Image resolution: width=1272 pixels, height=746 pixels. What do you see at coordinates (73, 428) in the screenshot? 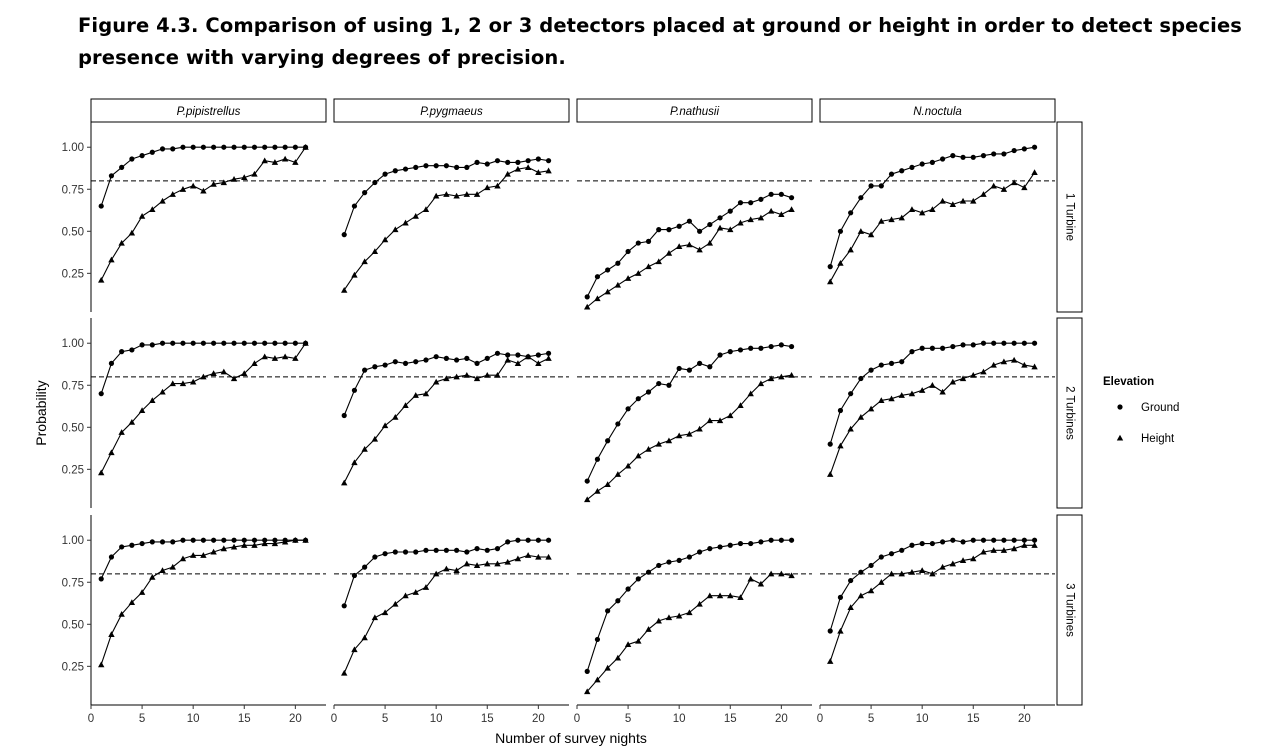
I see `y-tick-label: 0.50` at bounding box center [73, 428].